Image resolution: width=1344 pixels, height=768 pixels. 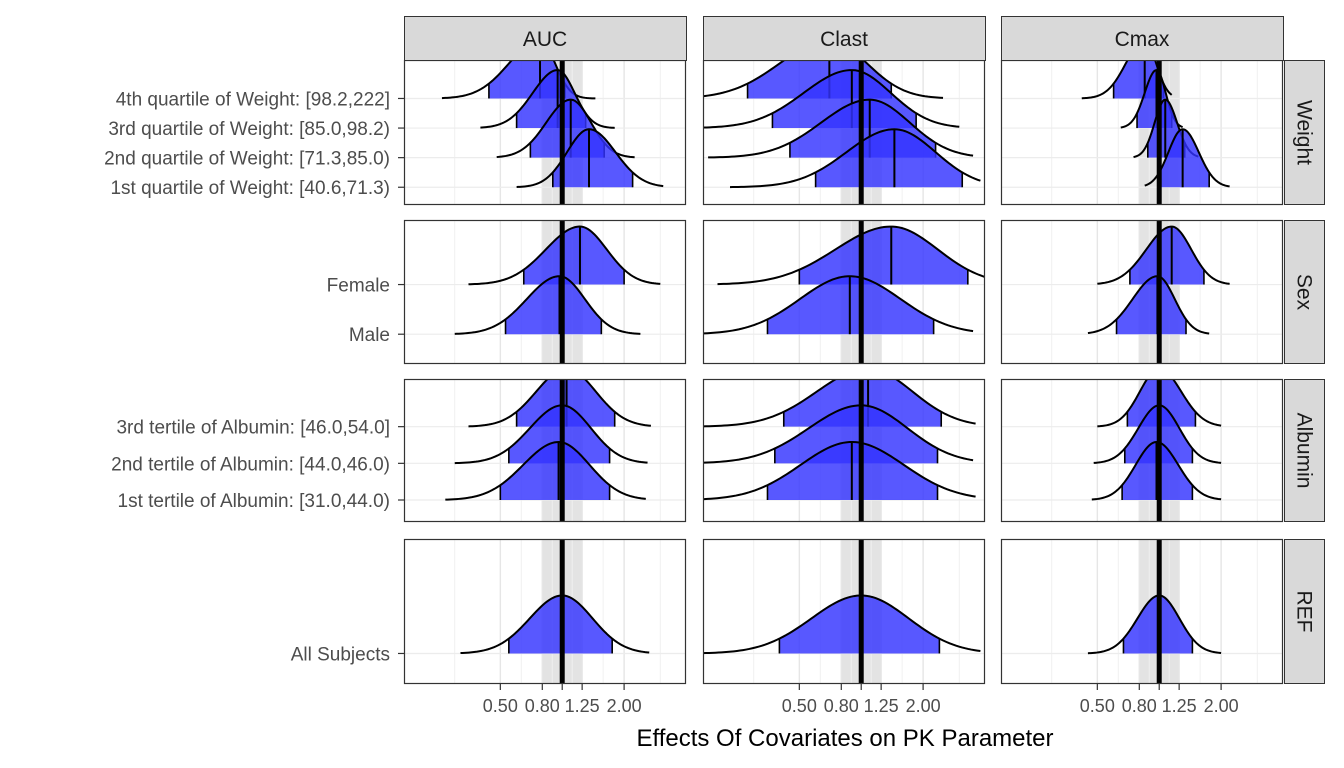 I want to click on row-strip-weight: Weight, so click(x=1304, y=132).